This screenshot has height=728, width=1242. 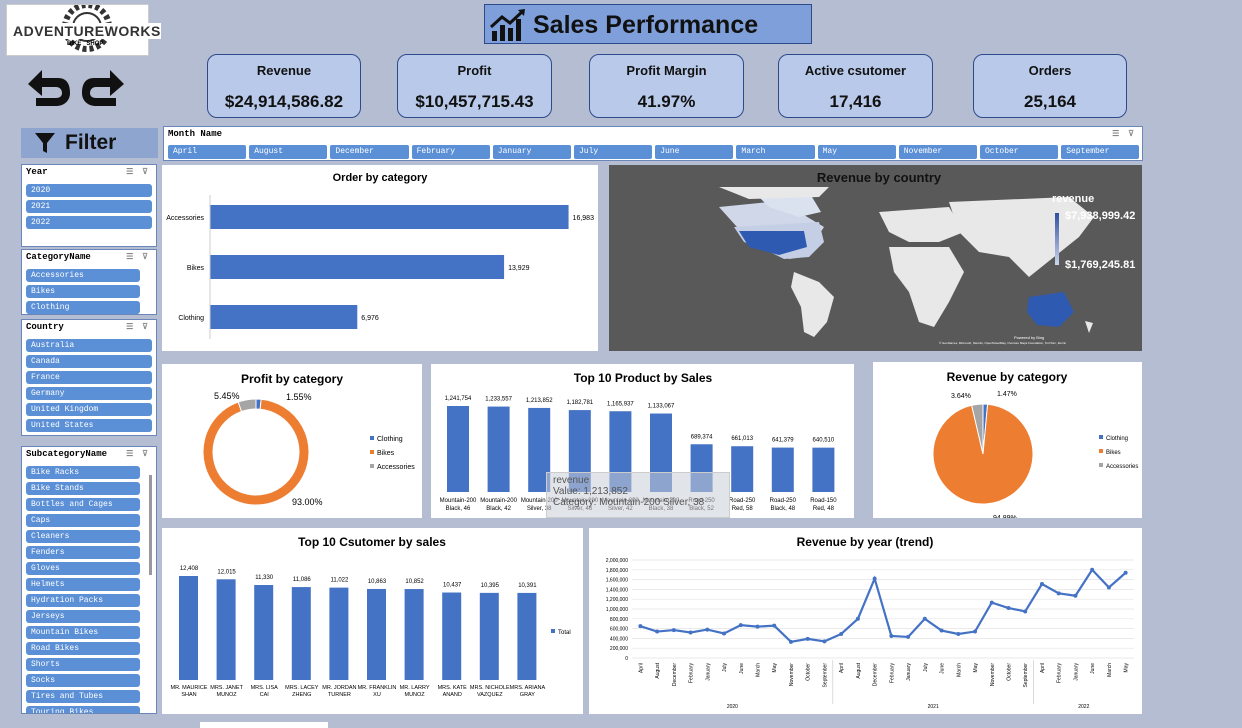 What do you see at coordinates (150, 525) in the screenshot?
I see `scrollbar` at bounding box center [150, 525].